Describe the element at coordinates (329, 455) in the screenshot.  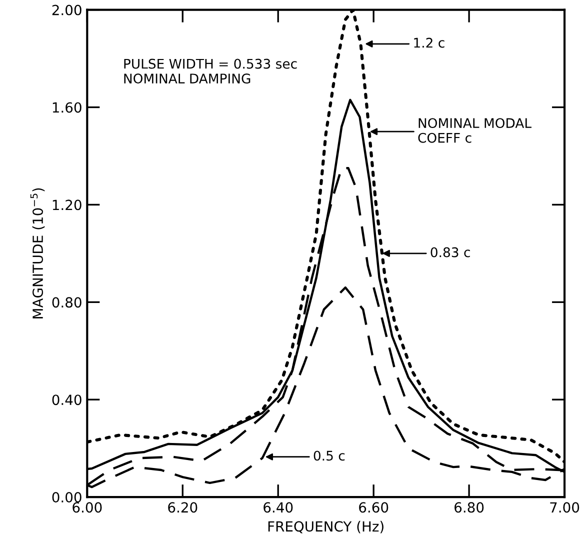
I see `annotation: 0.5 c` at that location.